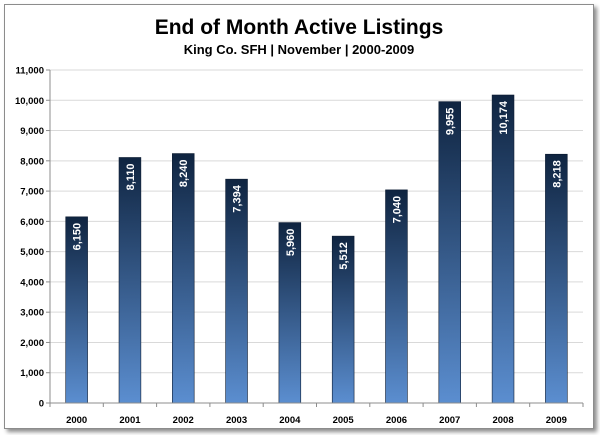 The image size is (600, 435). I want to click on chart-subtitle: King Co. SFH | November | 2000-2009, so click(299, 49).